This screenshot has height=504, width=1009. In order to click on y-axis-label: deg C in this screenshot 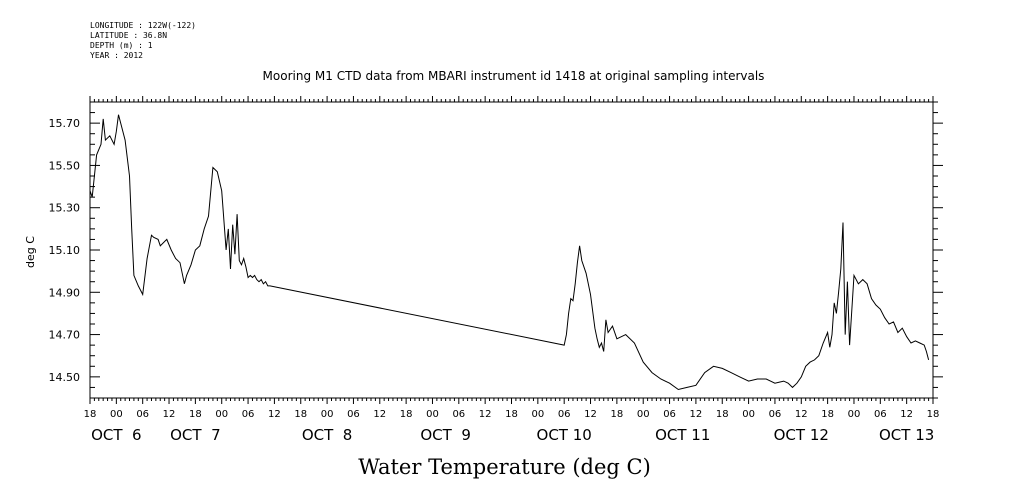, I will do `click(30, 252)`.